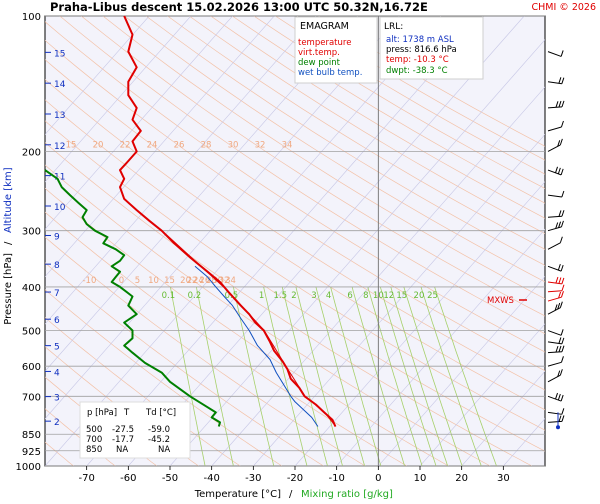 The height and width of the screenshot is (504, 600). Describe the element at coordinates (393, 27) in the screenshot. I see `lrl-heading: LRL:` at that location.